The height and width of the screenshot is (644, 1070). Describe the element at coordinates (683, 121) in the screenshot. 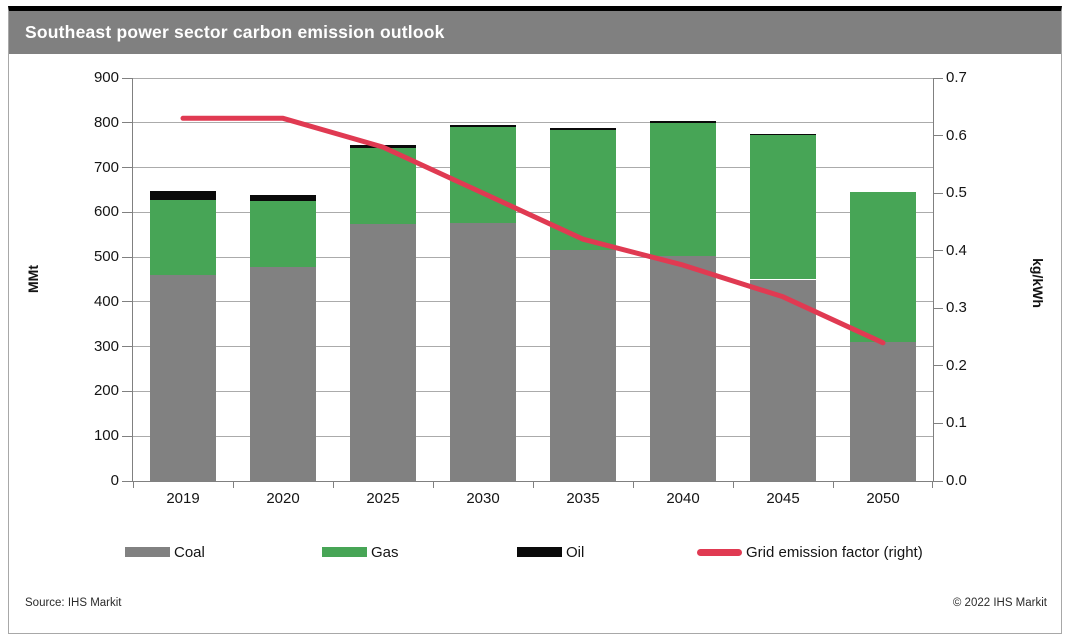

I see `oil-bar-segment-2040` at that location.